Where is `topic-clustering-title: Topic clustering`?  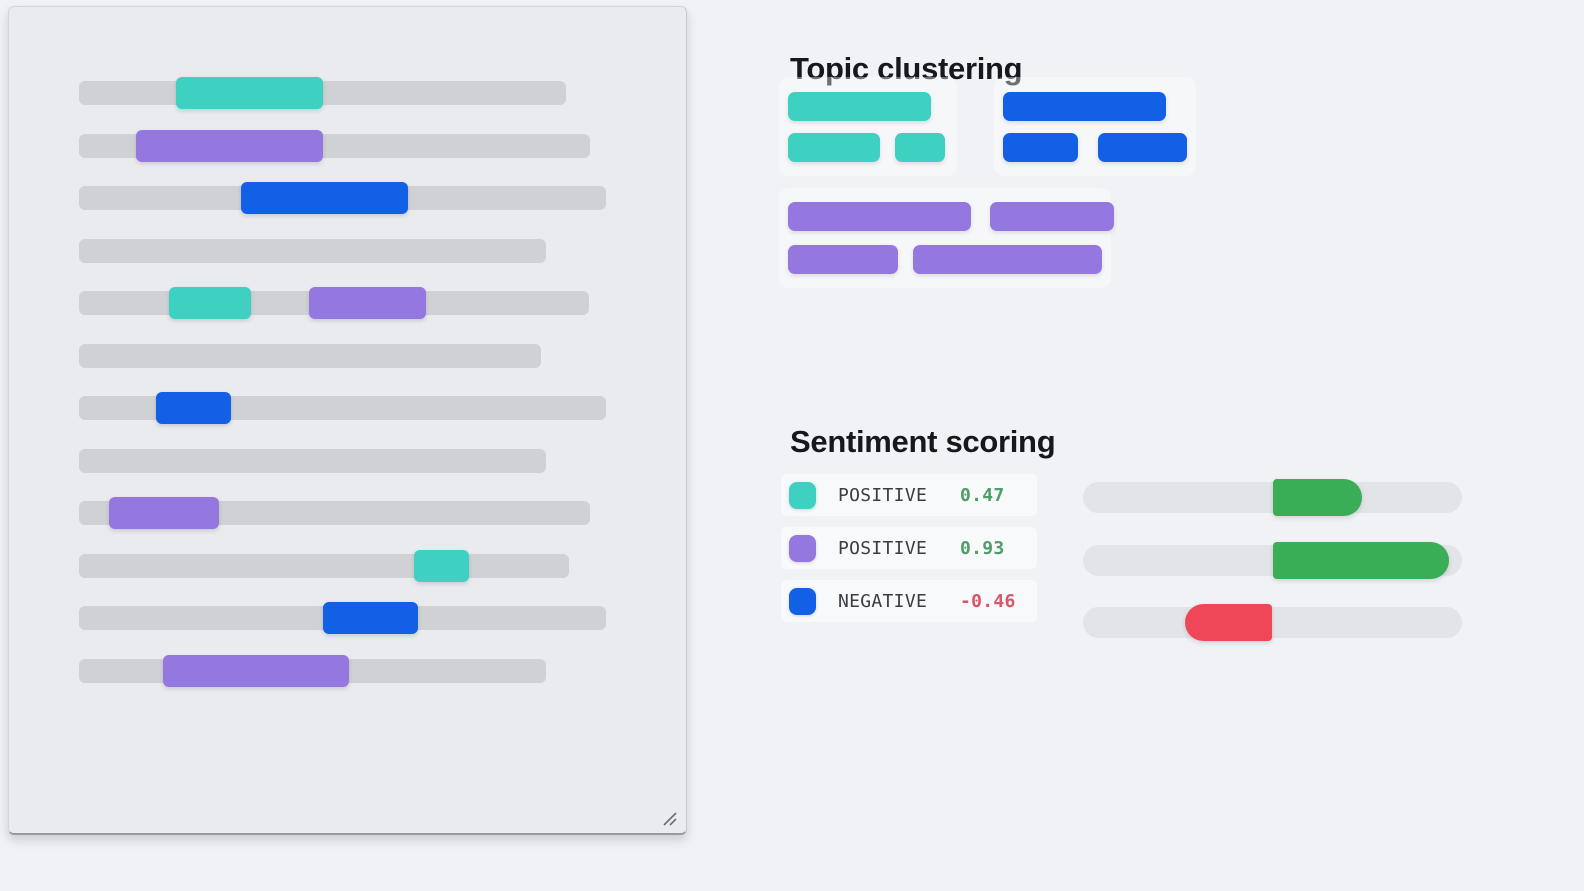
topic-clustering-title: Topic clustering is located at coordinates (906, 68).